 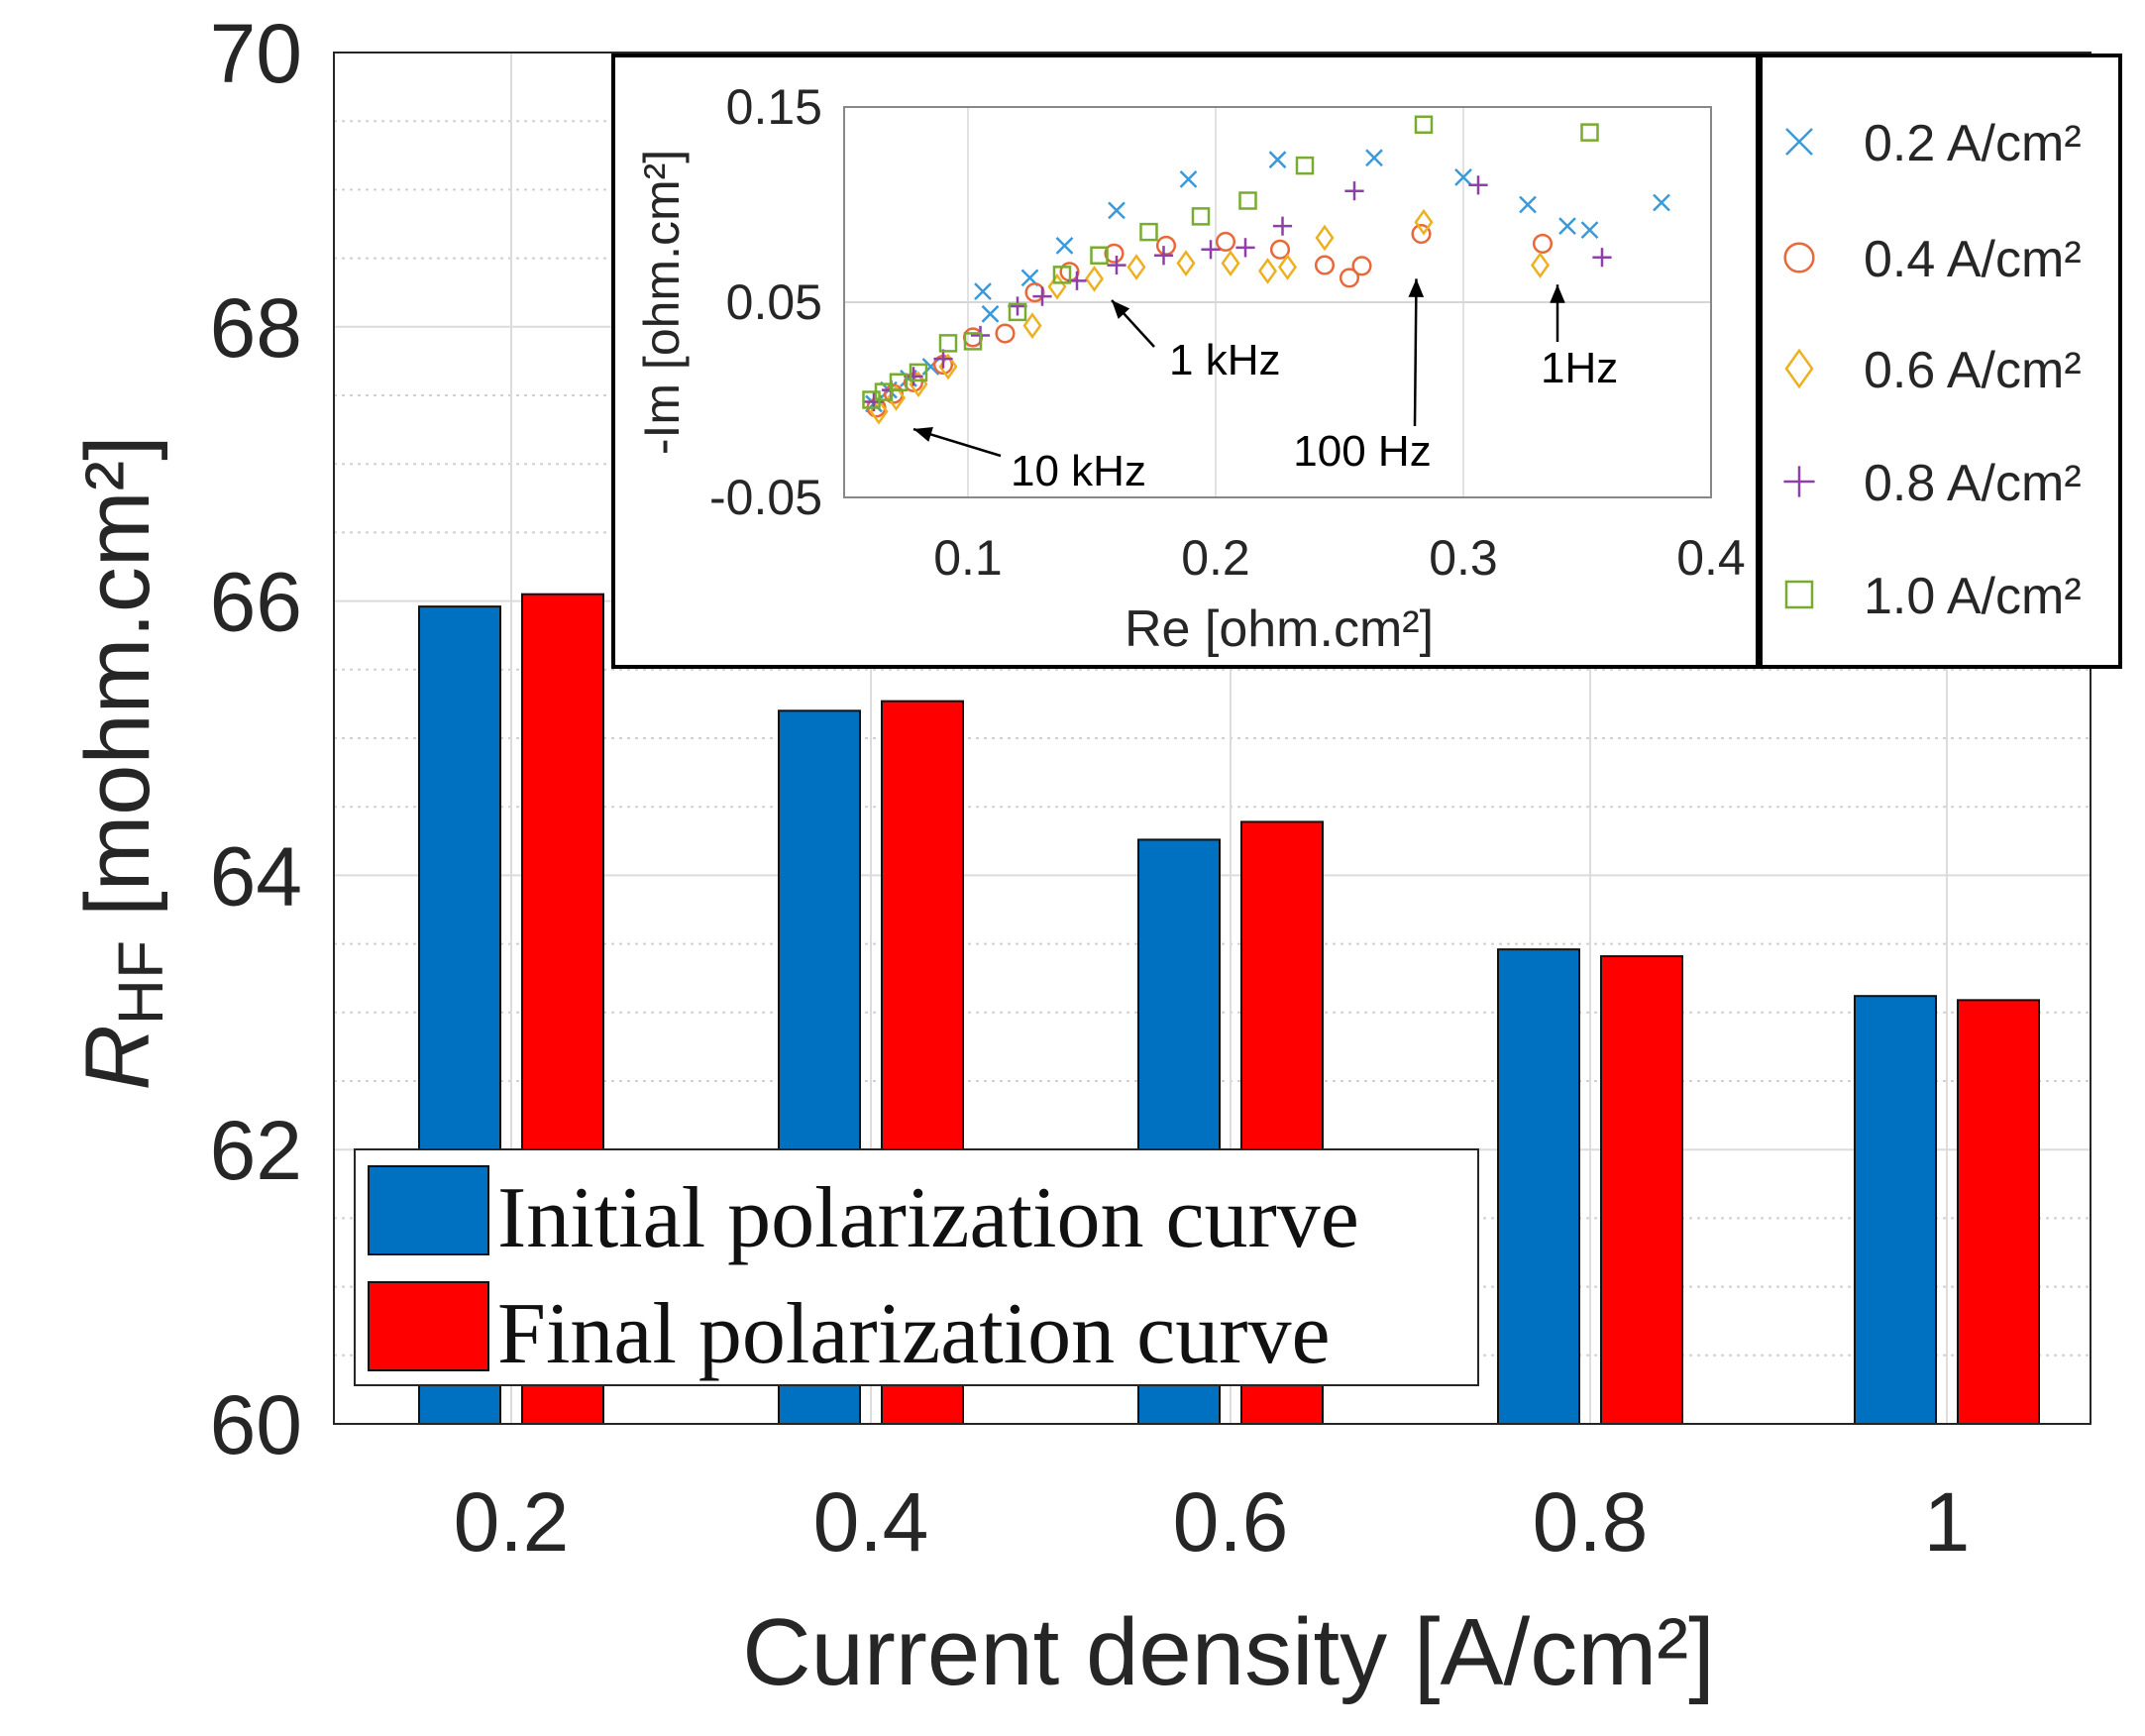 What do you see at coordinates (256, 602) in the screenshot?
I see `y-tick-label: 66` at bounding box center [256, 602].